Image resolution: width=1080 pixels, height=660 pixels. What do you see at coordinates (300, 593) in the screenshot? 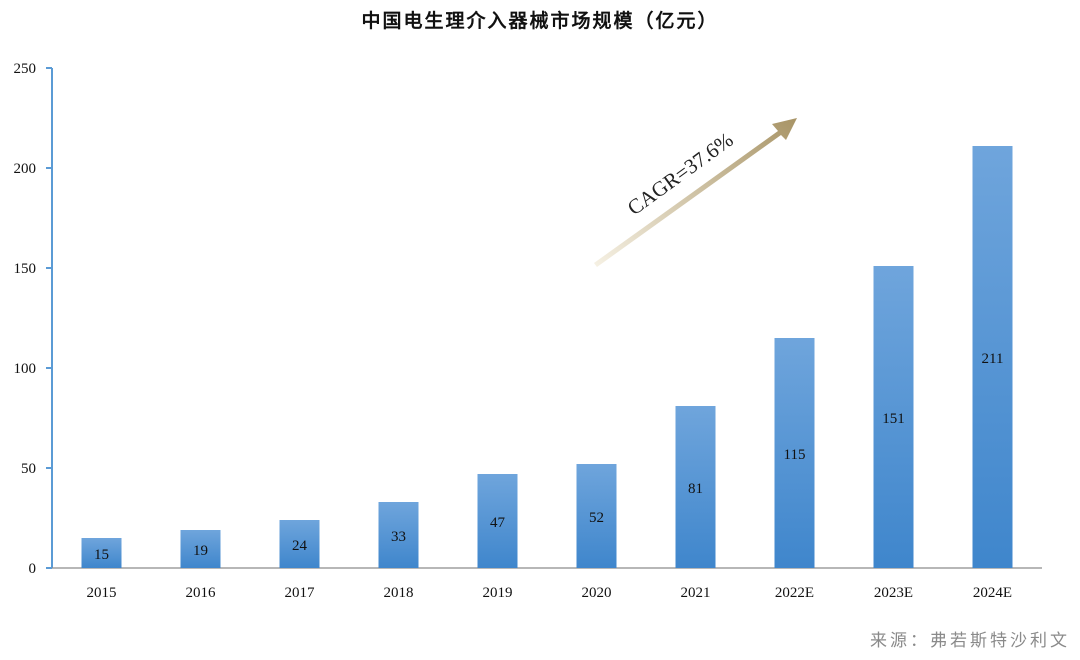
I see `x-tick-label: 2017` at bounding box center [300, 593].